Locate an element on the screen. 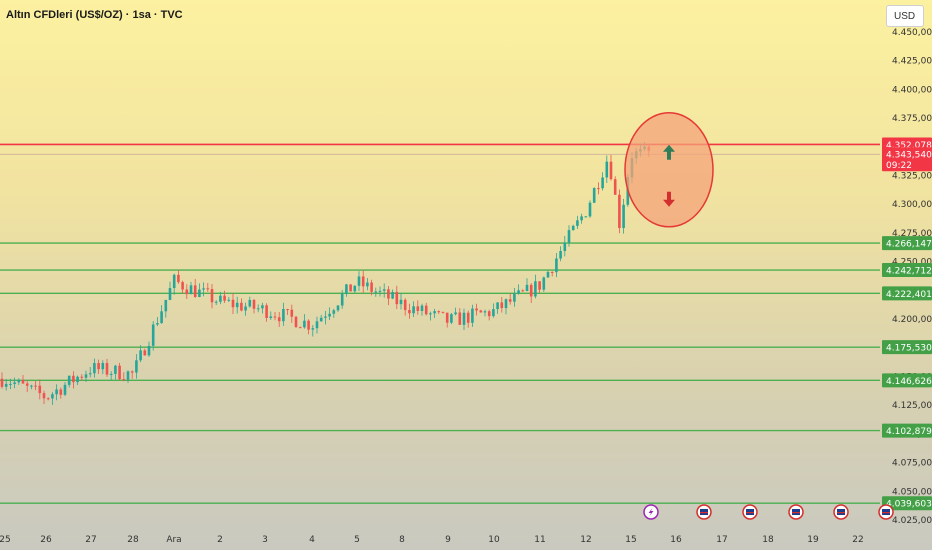 The height and width of the screenshot is (550, 932). currency-button: USD is located at coordinates (905, 16).